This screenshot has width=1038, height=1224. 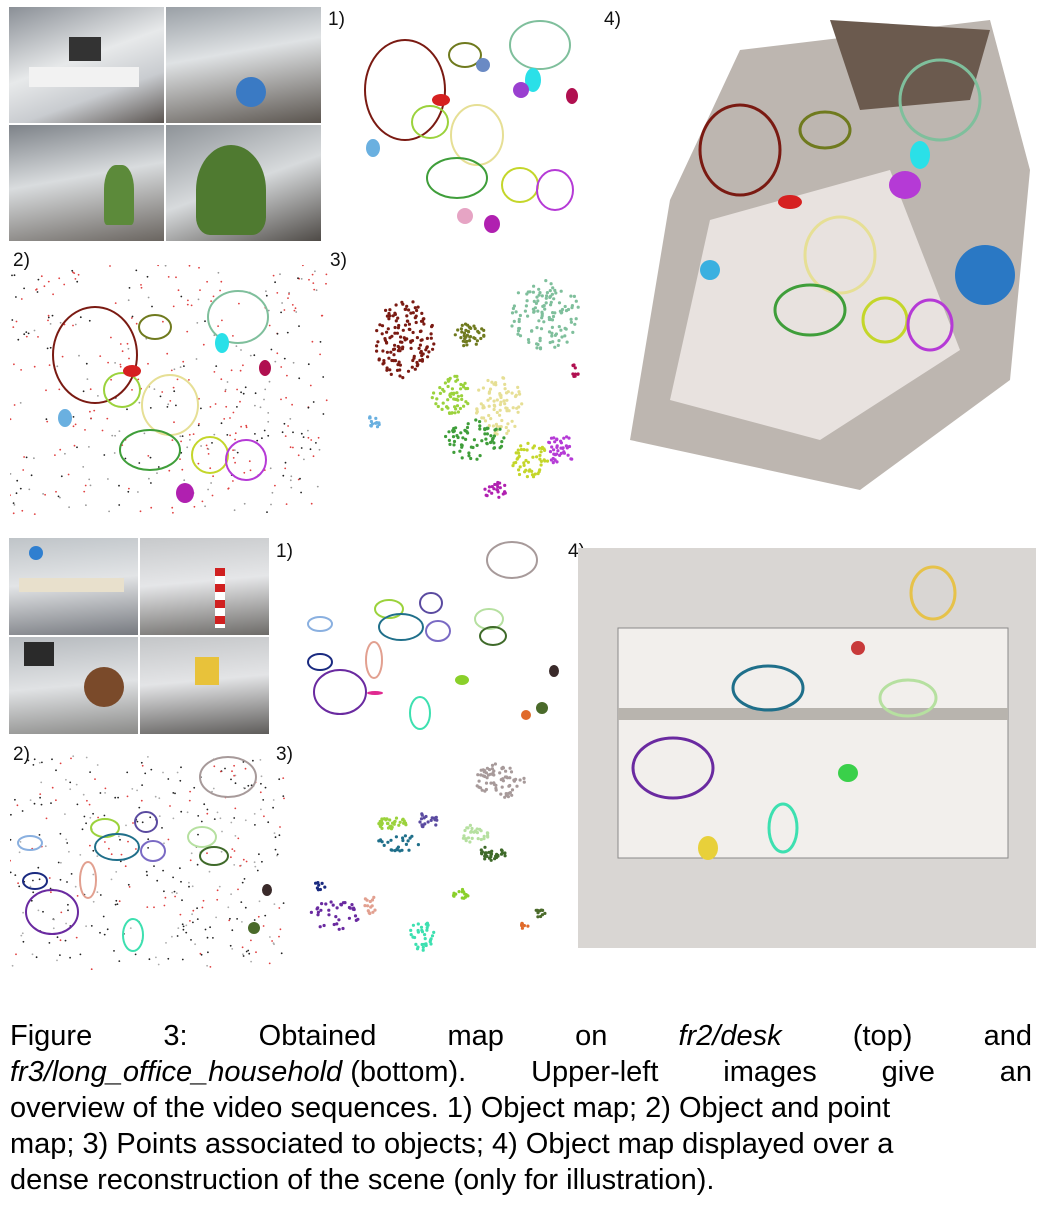 What do you see at coordinates (905, 185) in the screenshot?
I see `blob-magenta` at bounding box center [905, 185].